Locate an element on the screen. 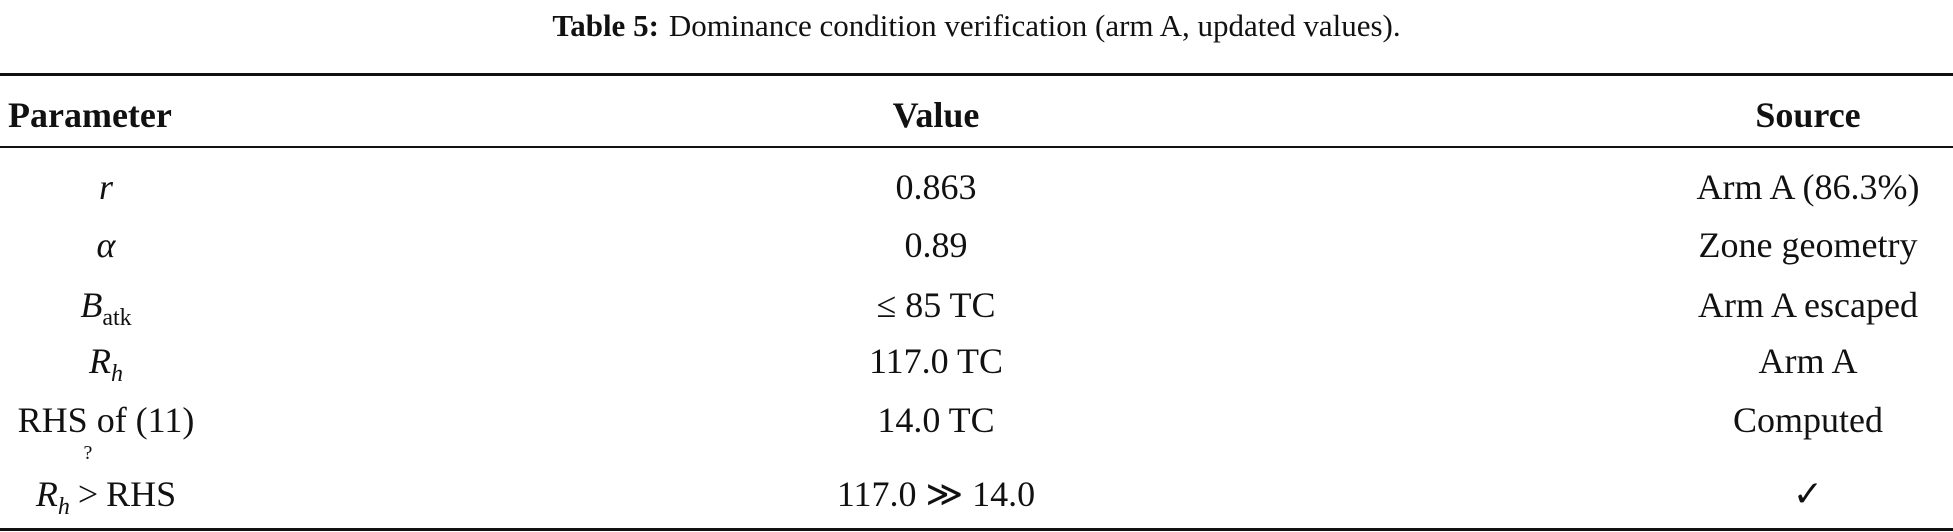 This screenshot has height=532, width=1953. header-row: Parameter Value Source is located at coordinates (976, 115).